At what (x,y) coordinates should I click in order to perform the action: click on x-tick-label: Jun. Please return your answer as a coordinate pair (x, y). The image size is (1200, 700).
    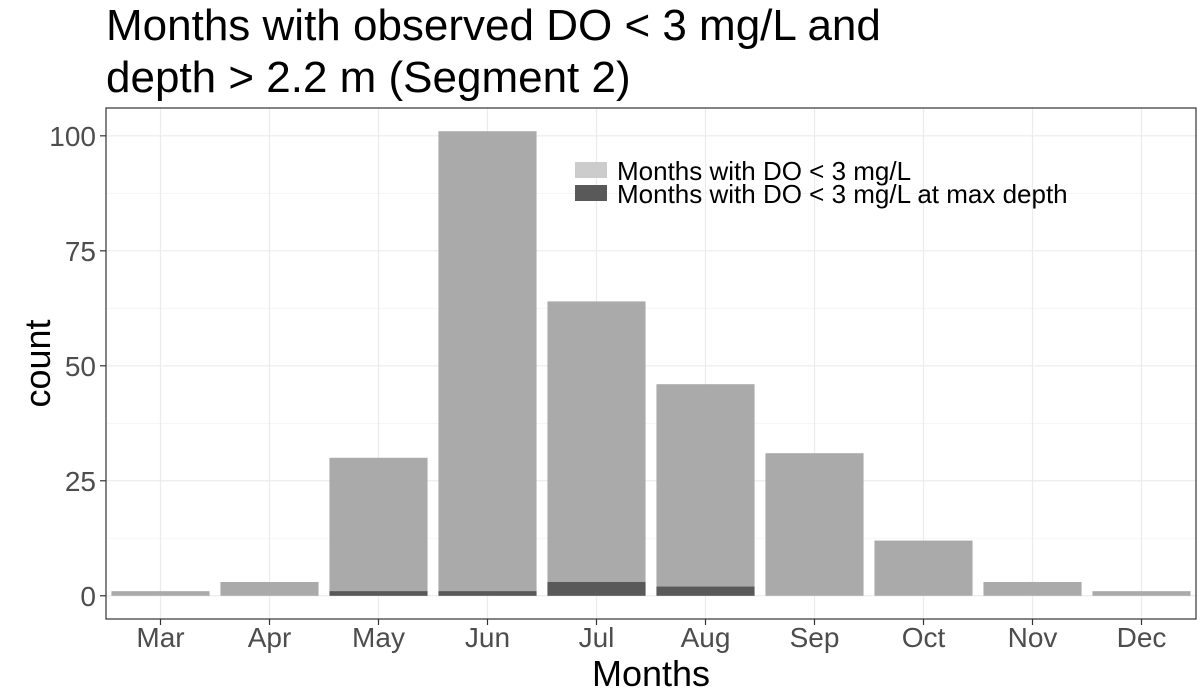
    Looking at the image, I should click on (487, 637).